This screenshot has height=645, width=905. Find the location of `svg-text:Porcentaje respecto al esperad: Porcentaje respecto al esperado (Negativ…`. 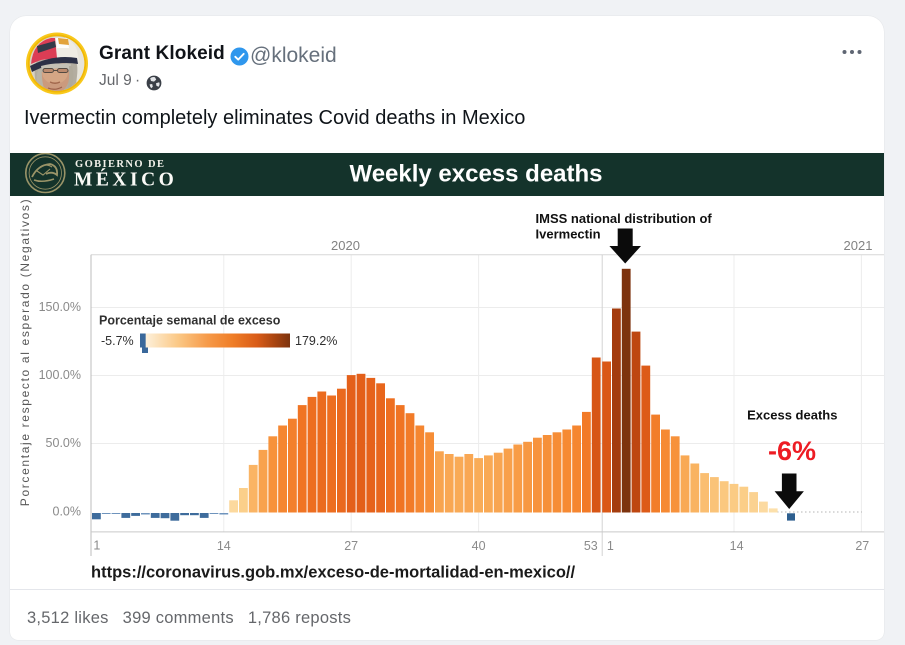

svg-text:Porcentaje respecto al esperad: Porcentaje respecto al esperado (Negativ… is located at coordinates (25, 352).